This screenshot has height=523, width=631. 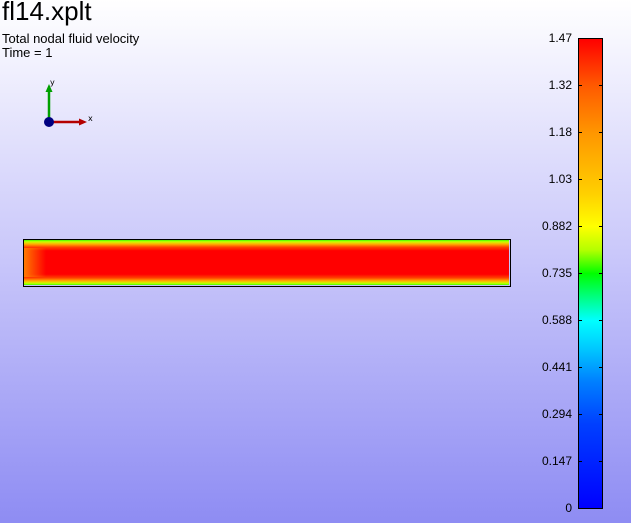 I want to click on colorbar-tick-label: 0.588, so click(x=556, y=320).